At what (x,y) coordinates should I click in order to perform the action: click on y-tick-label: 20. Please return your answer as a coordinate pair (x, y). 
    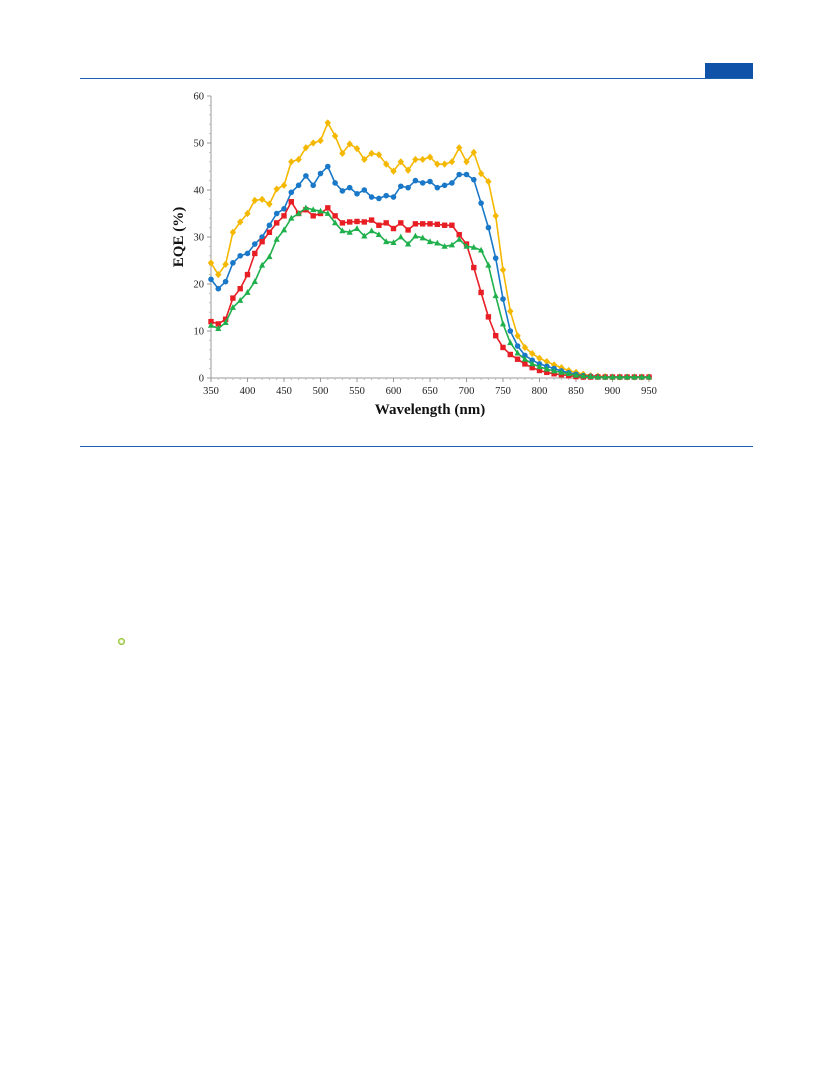
    Looking at the image, I should click on (199, 285).